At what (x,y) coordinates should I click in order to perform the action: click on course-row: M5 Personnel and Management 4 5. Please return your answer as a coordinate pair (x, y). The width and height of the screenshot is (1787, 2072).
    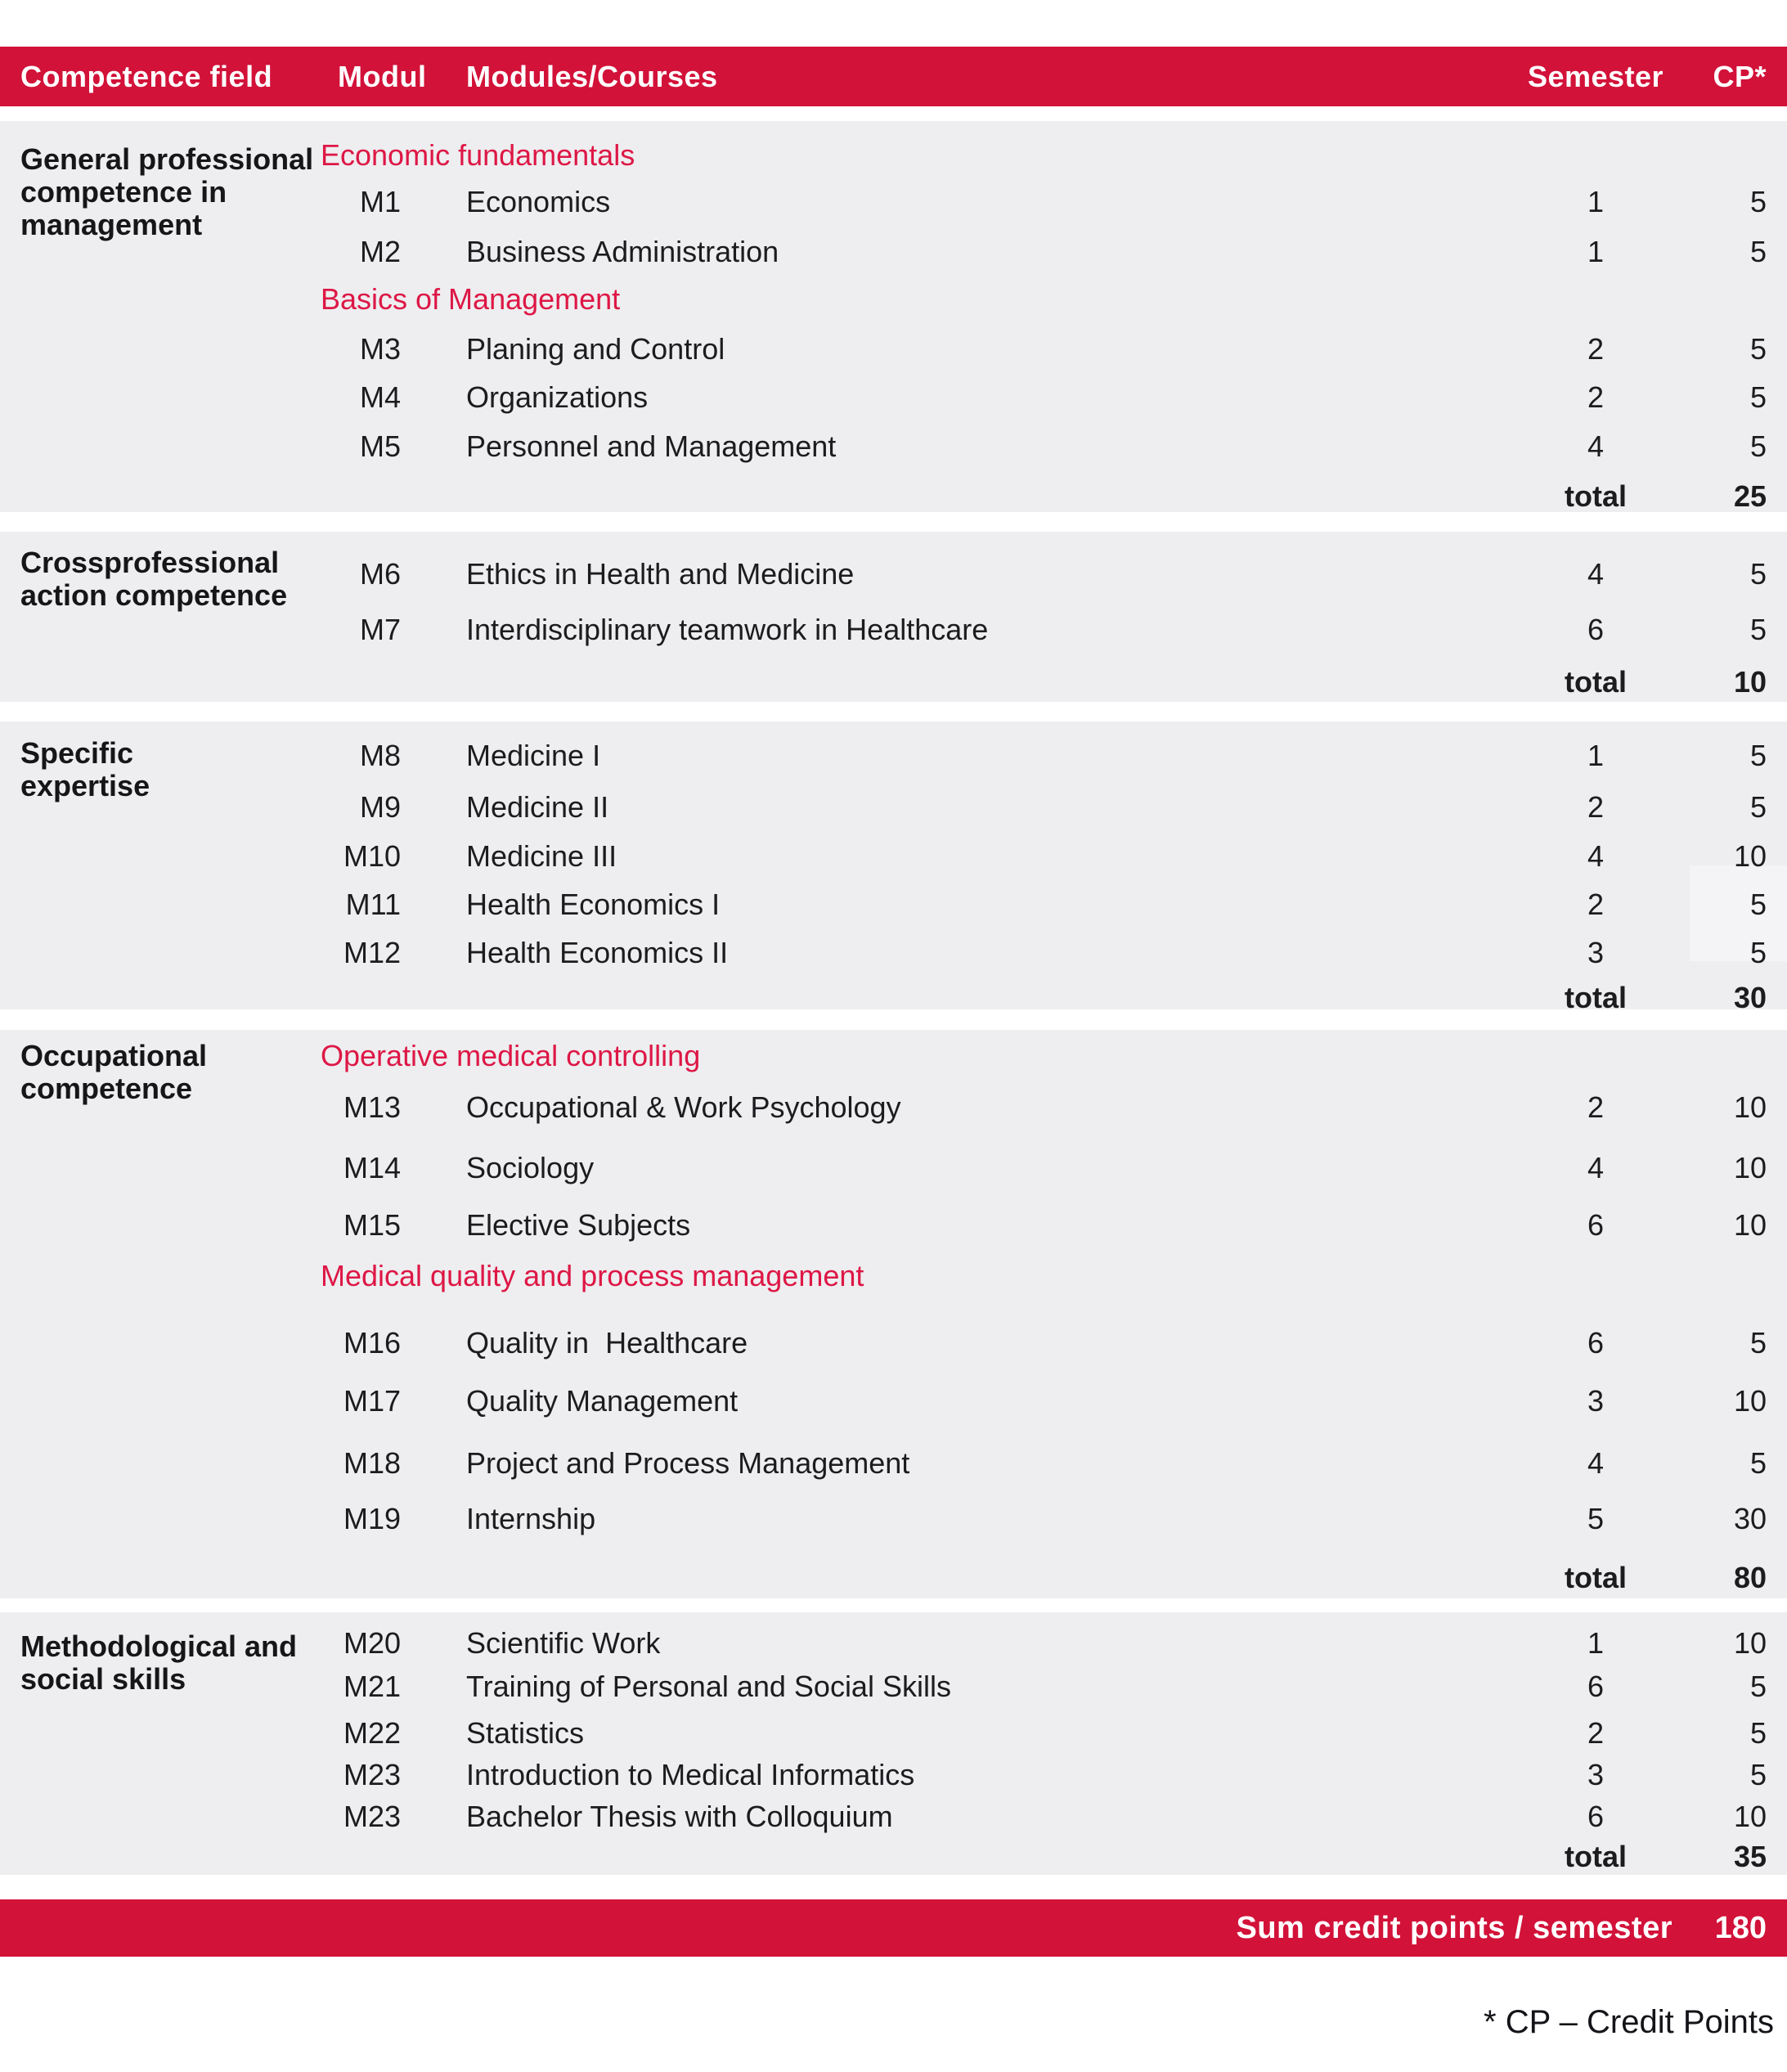
    Looking at the image, I should click on (893, 447).